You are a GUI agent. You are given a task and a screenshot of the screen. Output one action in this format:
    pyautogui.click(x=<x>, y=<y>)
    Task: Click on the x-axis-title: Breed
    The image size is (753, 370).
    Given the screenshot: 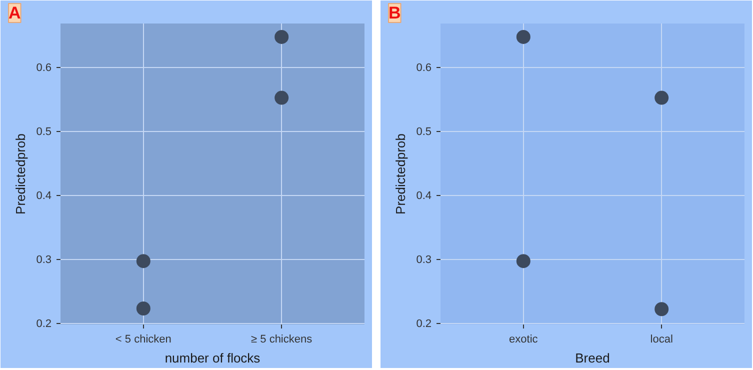 What is the action you would take?
    pyautogui.click(x=592, y=358)
    